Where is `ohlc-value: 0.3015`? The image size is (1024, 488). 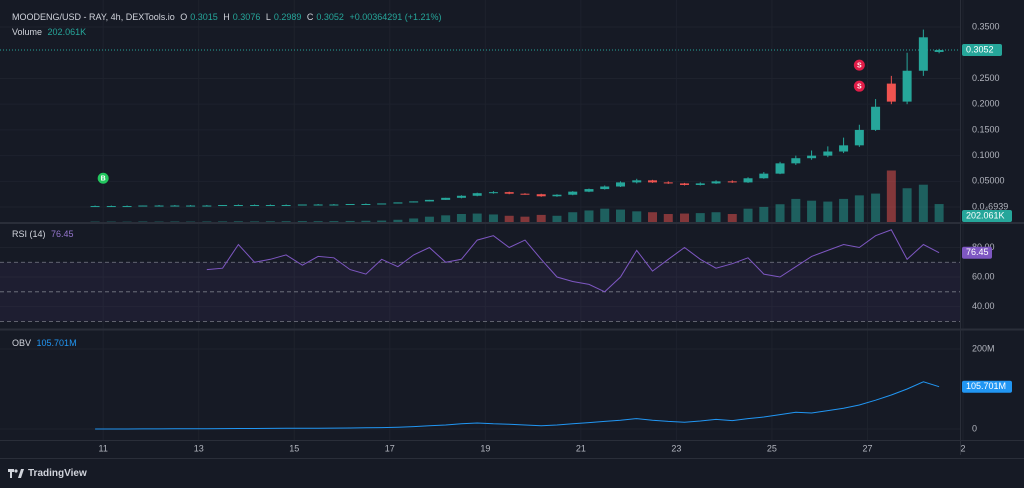 ohlc-value: 0.3015 is located at coordinates (204, 17).